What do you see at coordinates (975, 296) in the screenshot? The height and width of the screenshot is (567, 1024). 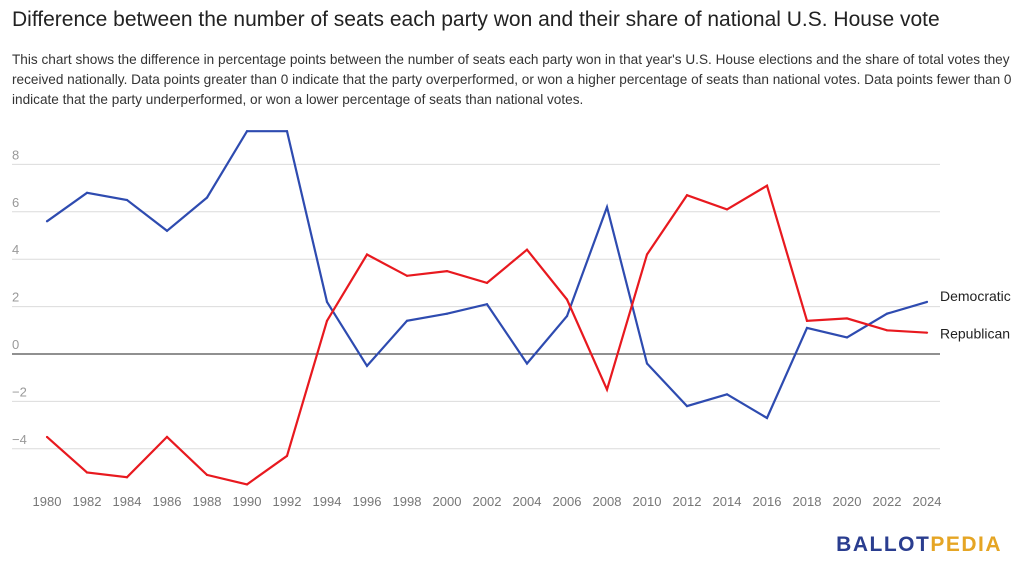 I see `series-label-democratic: Democratic` at bounding box center [975, 296].